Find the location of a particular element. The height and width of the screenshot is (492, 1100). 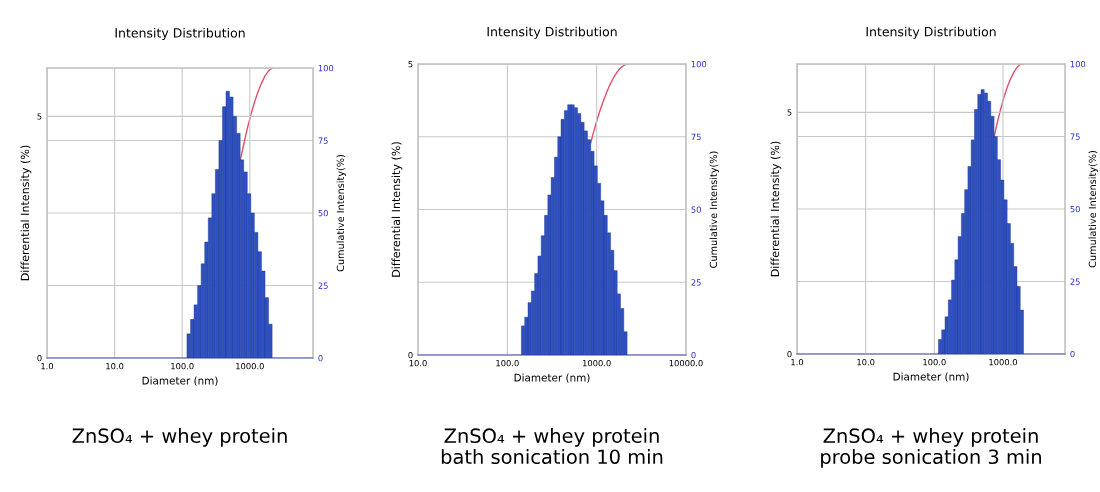

text: ZnSO₄ + whey protein probe sonication 3 min is located at coordinates (931, 448).